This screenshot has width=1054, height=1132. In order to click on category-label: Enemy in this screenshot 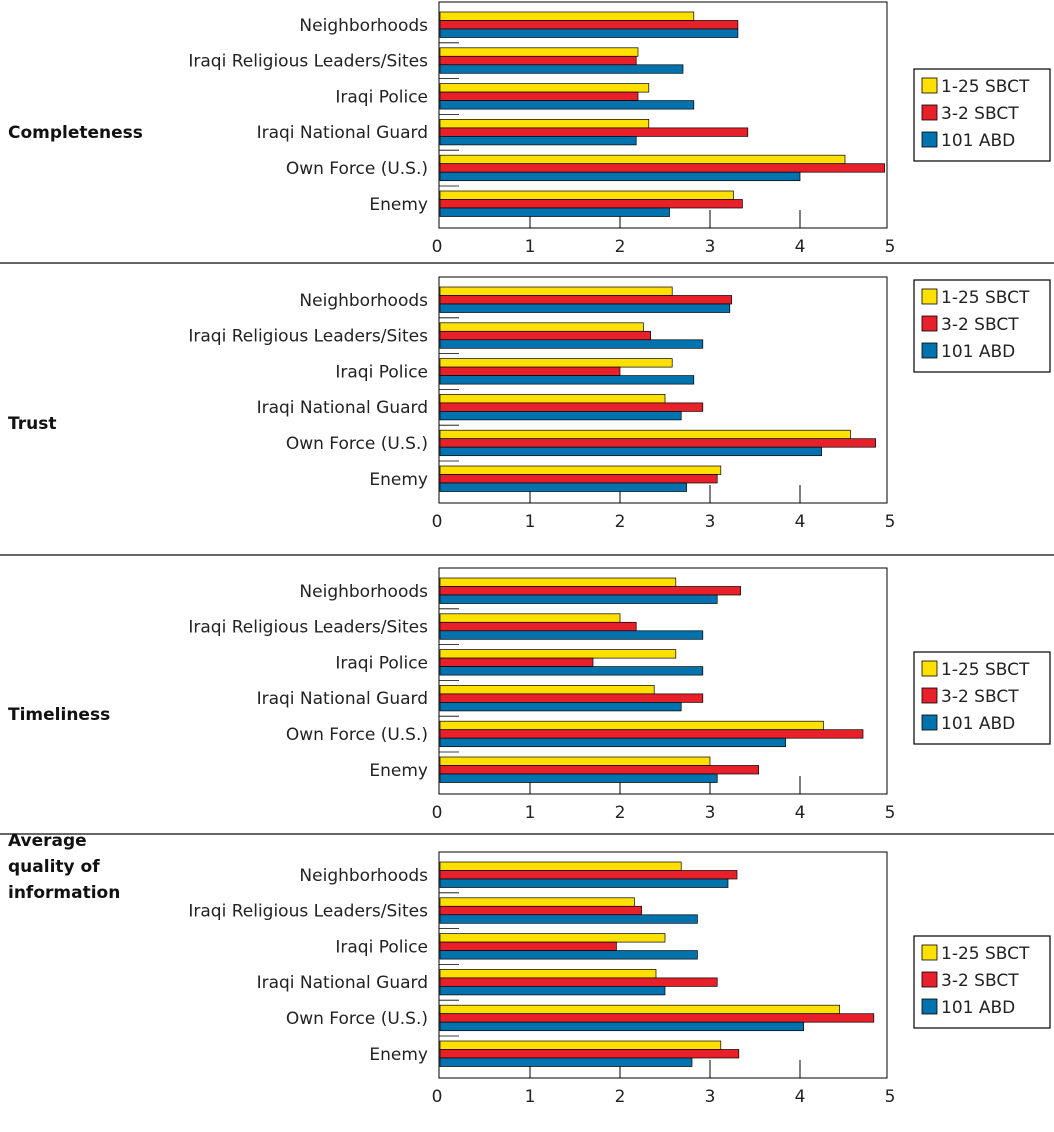, I will do `click(398, 771)`.